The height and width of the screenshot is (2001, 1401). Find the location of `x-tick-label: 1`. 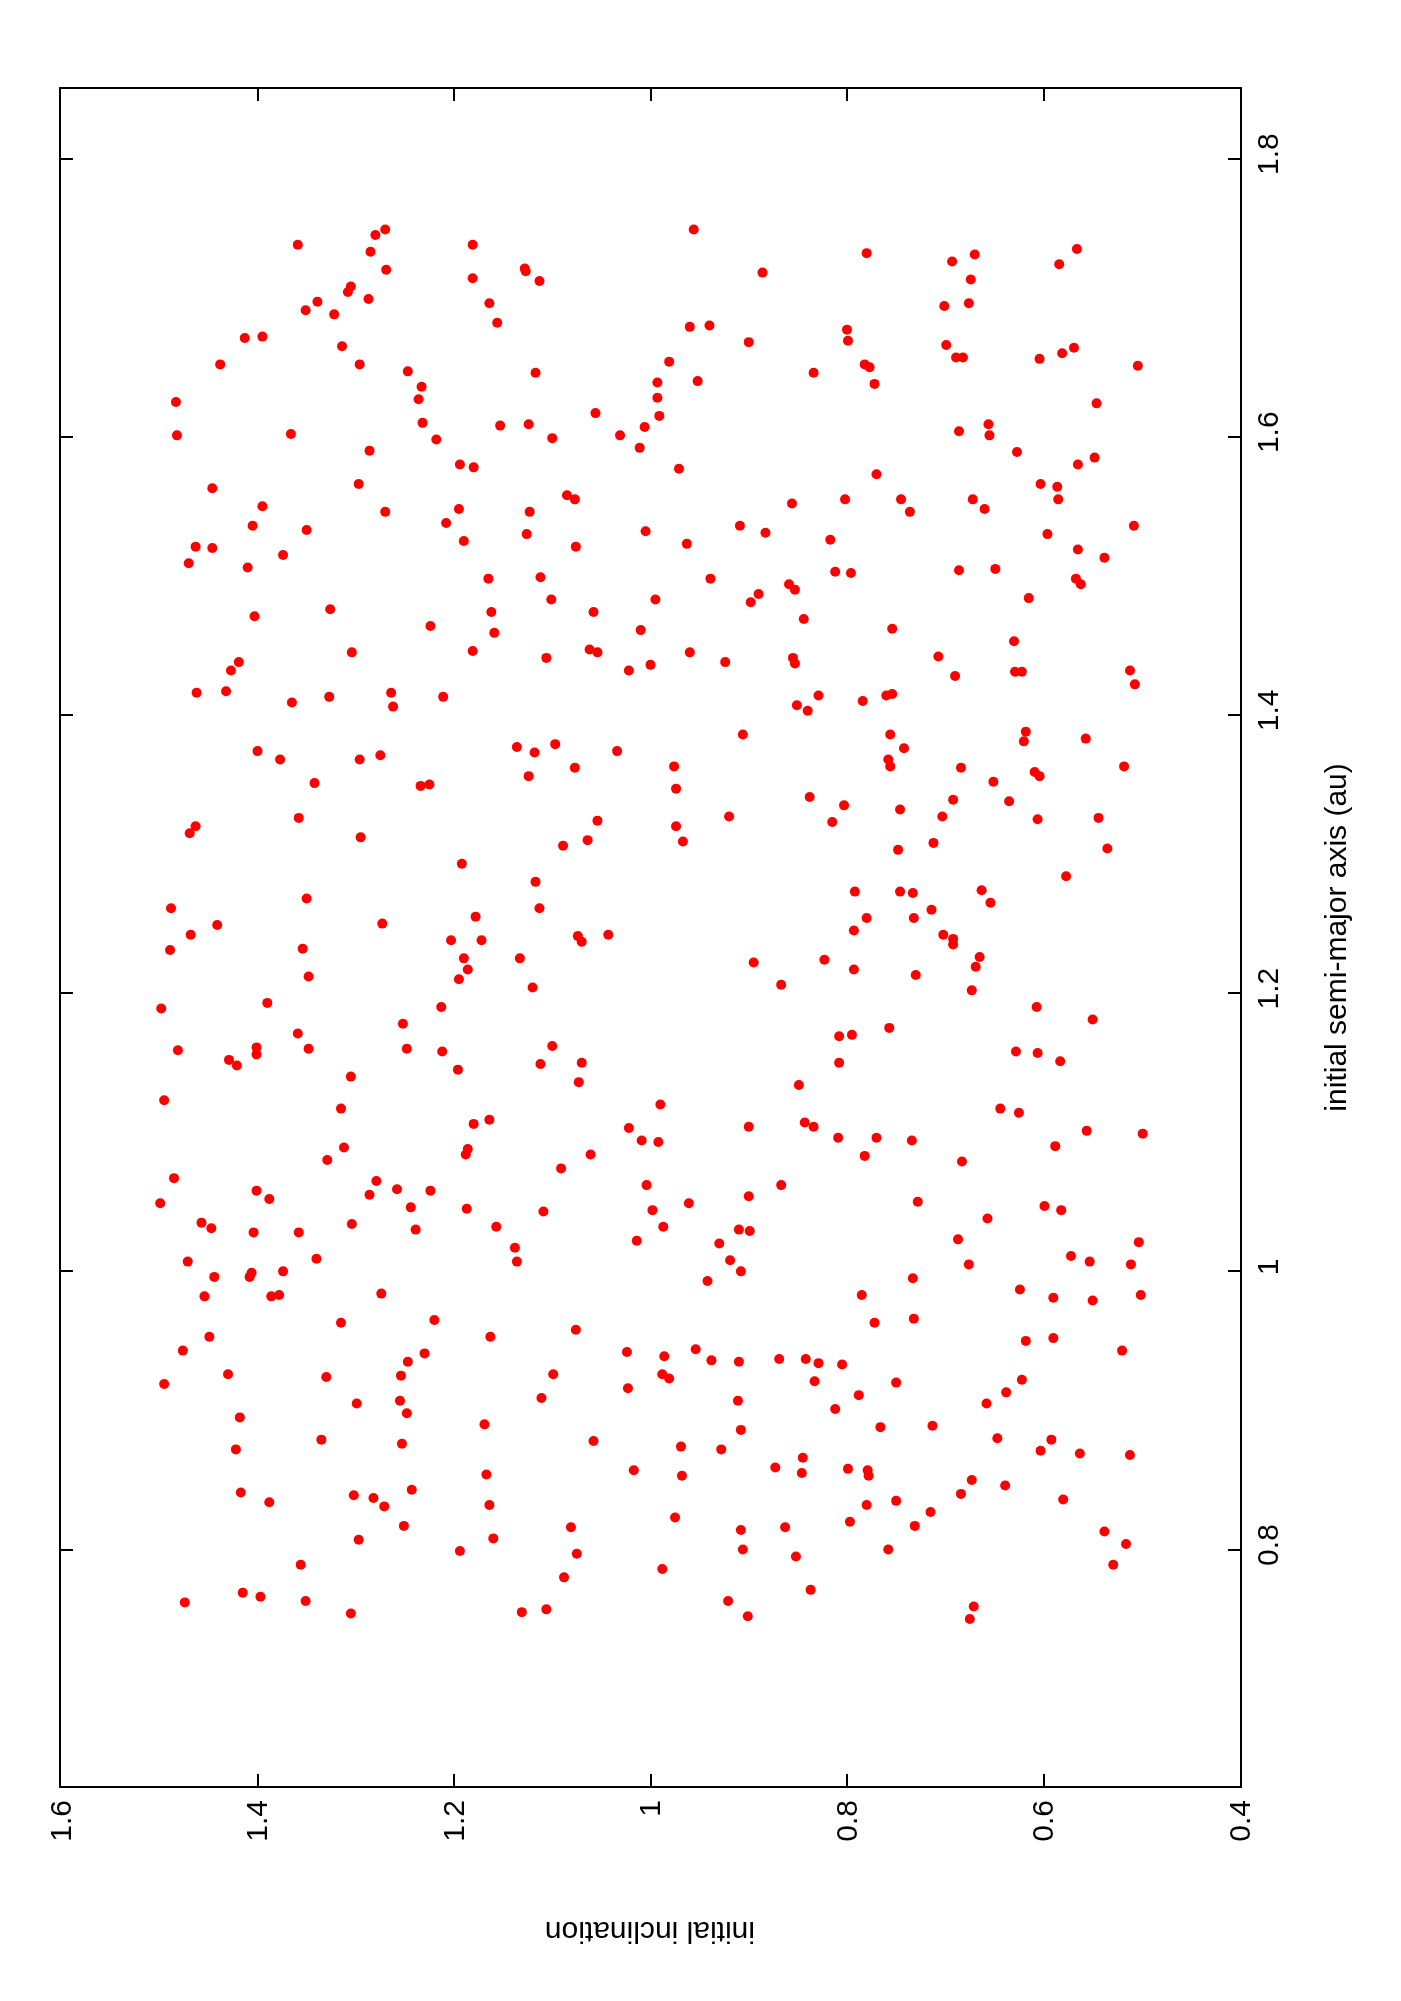

x-tick-label: 1 is located at coordinates (650, 1808).